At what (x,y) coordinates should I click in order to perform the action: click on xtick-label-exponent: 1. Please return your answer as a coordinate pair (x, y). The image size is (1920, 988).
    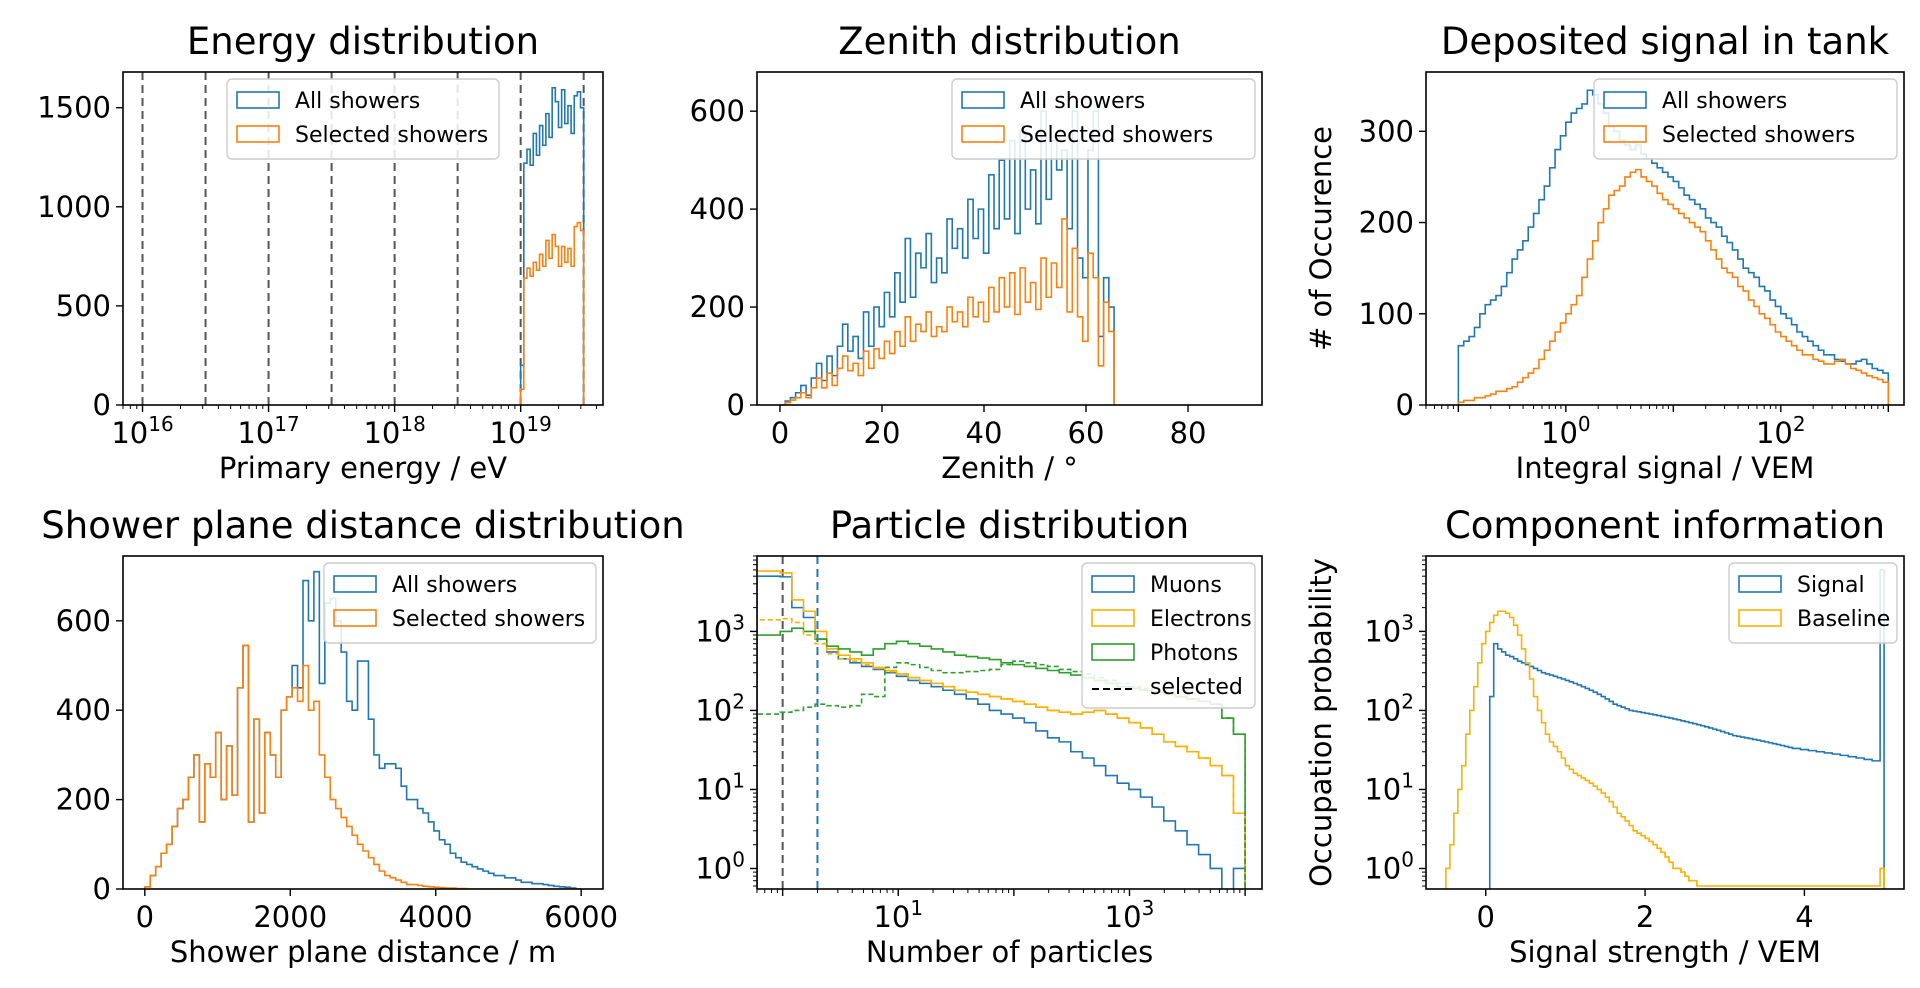
    Looking at the image, I should click on (916, 908).